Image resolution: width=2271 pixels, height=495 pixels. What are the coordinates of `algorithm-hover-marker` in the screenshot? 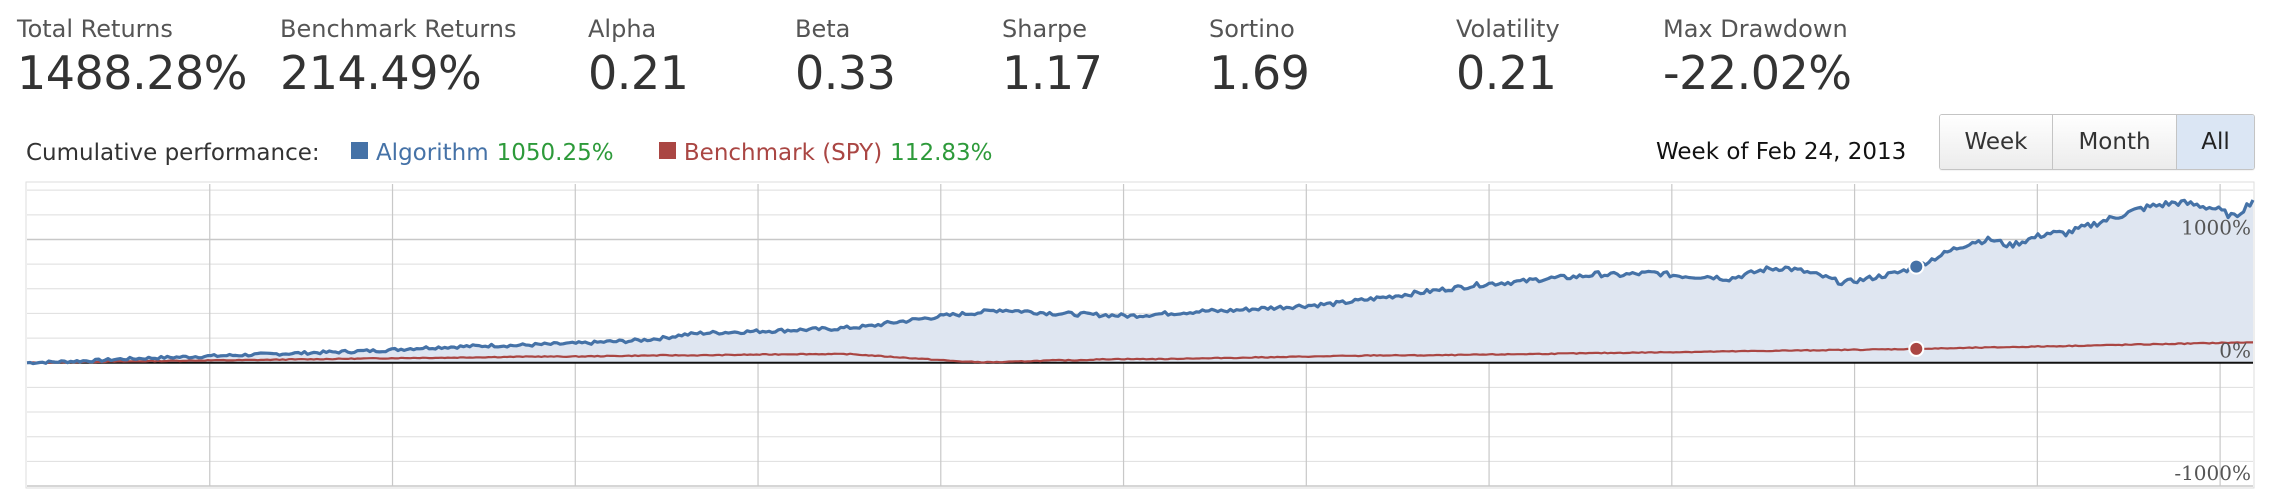 It's located at (1916, 266).